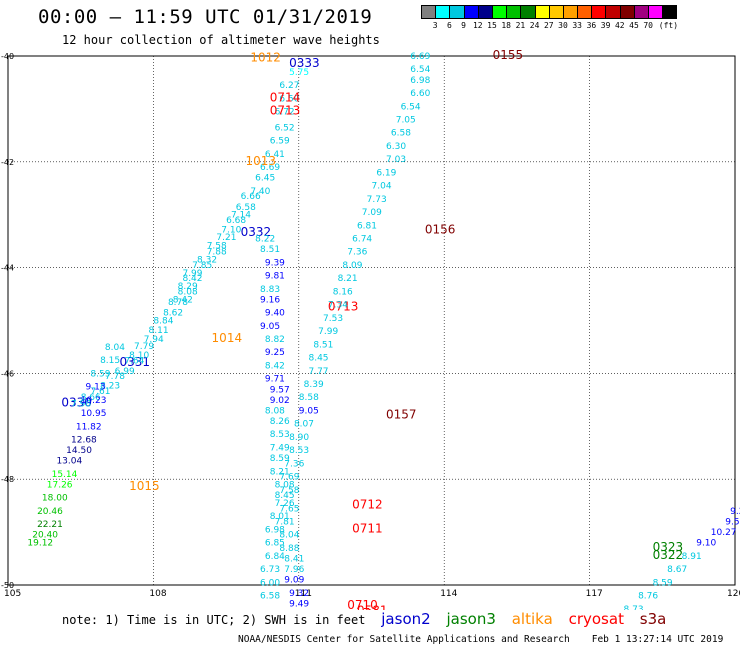  Describe the element at coordinates (91, 398) in the screenshot. I see `wave-height-label: 8.66` at that location.